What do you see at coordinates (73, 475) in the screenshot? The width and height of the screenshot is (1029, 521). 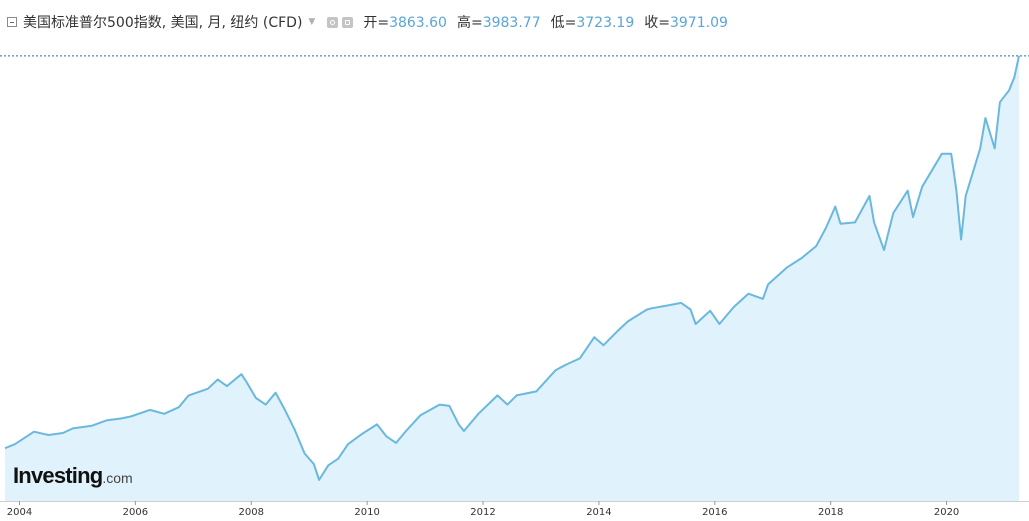 I see `investing-logo: Investing.com` at bounding box center [73, 475].